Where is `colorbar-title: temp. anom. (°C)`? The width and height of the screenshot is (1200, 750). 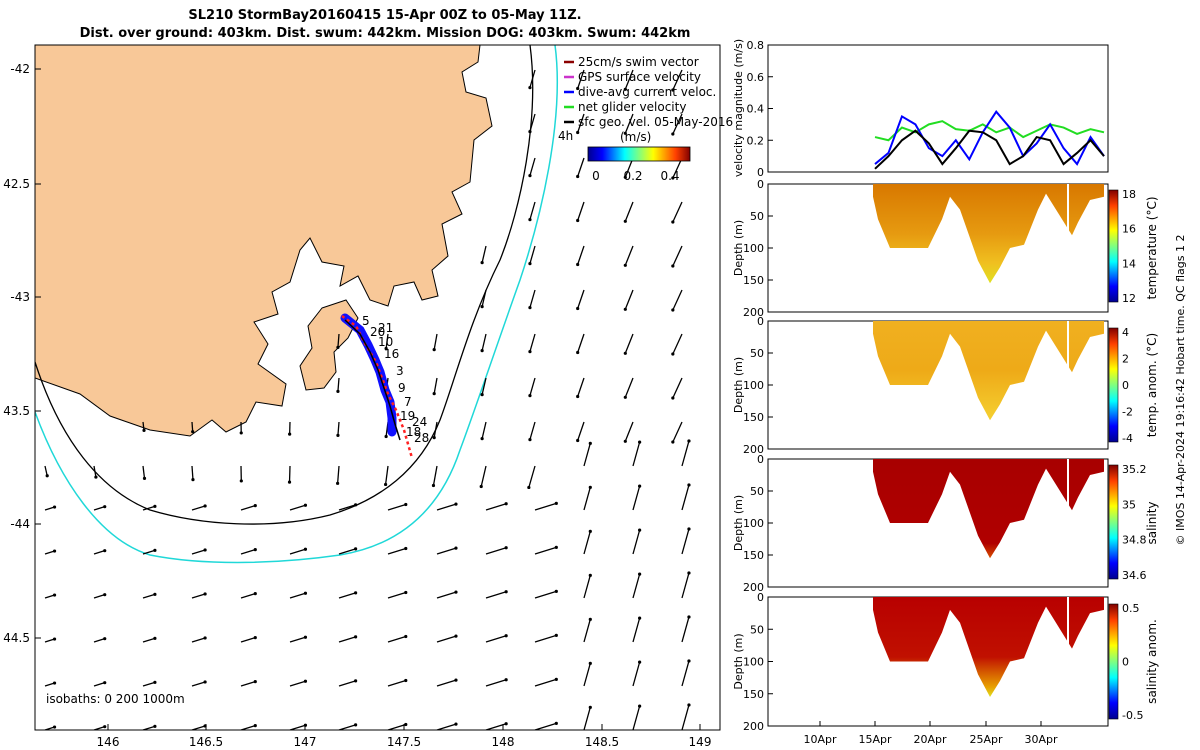
colorbar-title: temp. anom. (°C) is located at coordinates (1152, 385).